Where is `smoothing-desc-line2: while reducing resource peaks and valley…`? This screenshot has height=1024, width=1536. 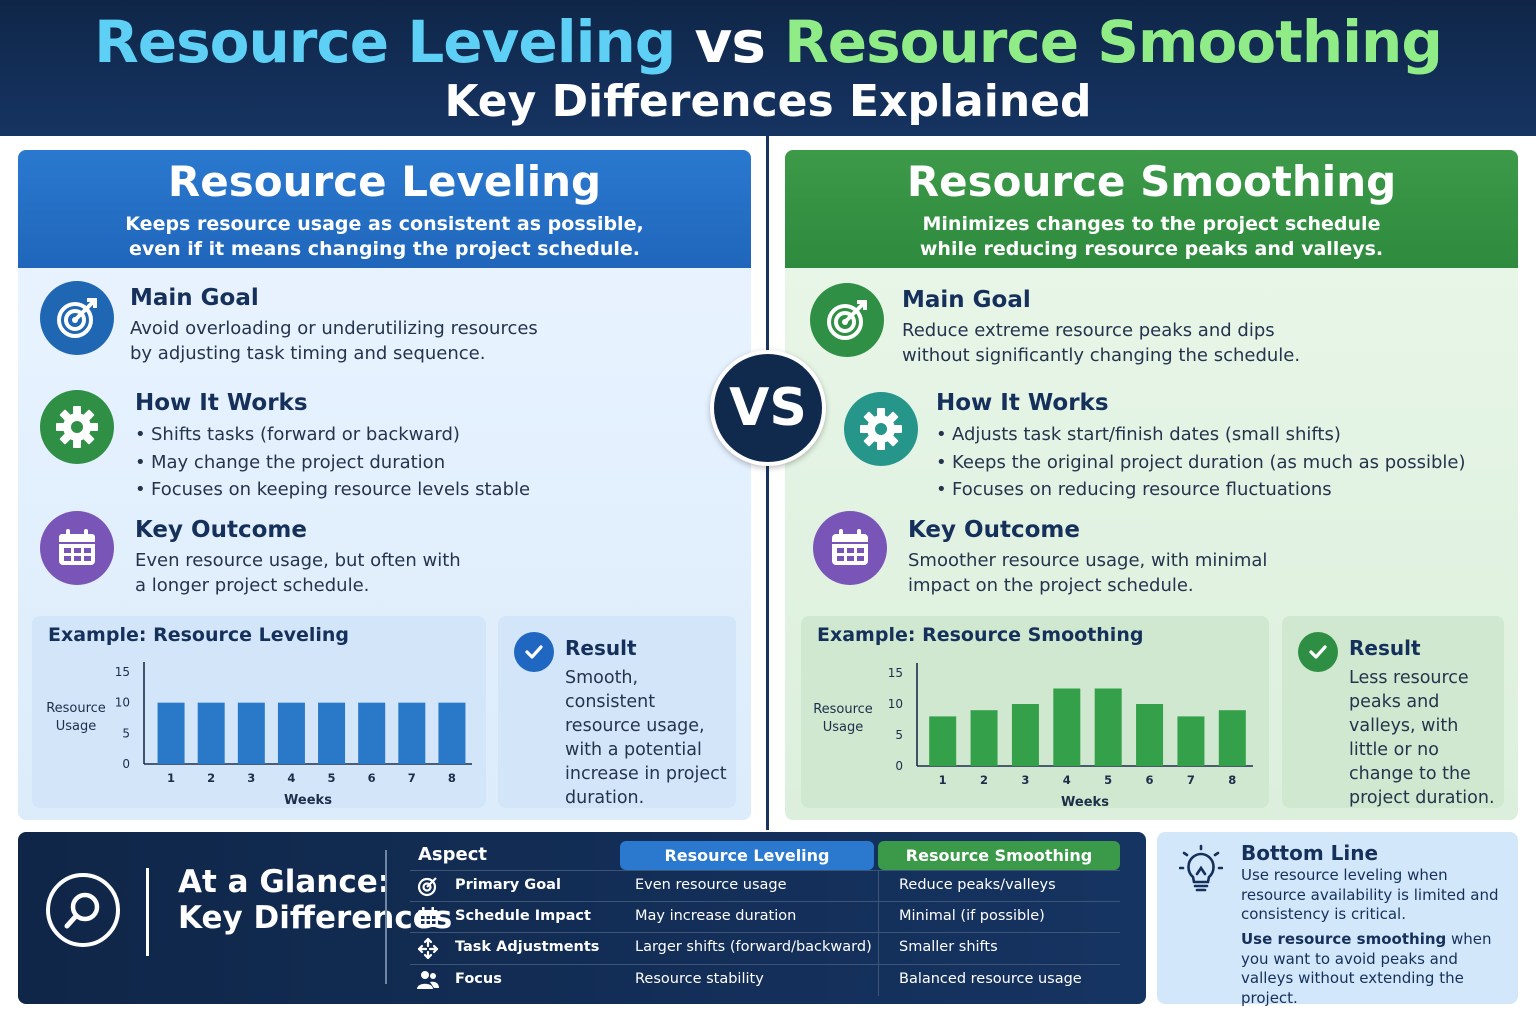
smoothing-desc-line2: while reducing resource peaks and valley… is located at coordinates (1151, 249).